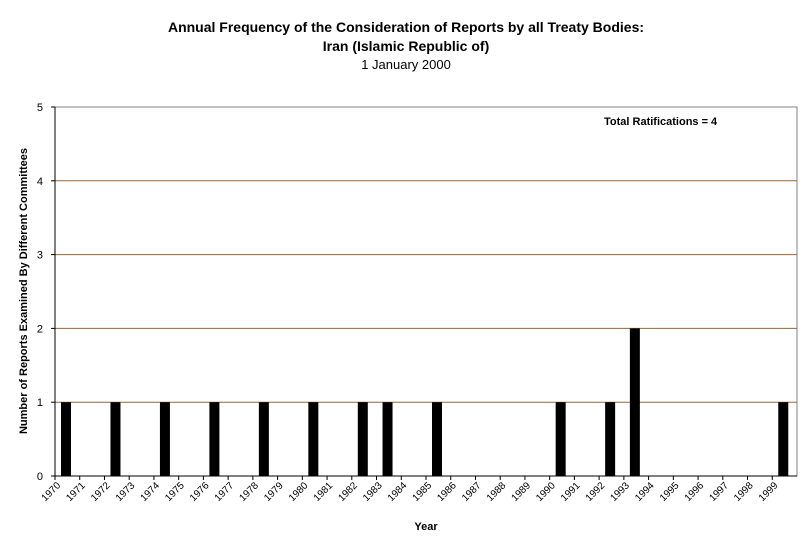  What do you see at coordinates (225, 492) in the screenshot?
I see `x-tick-label-1977: 1977` at bounding box center [225, 492].